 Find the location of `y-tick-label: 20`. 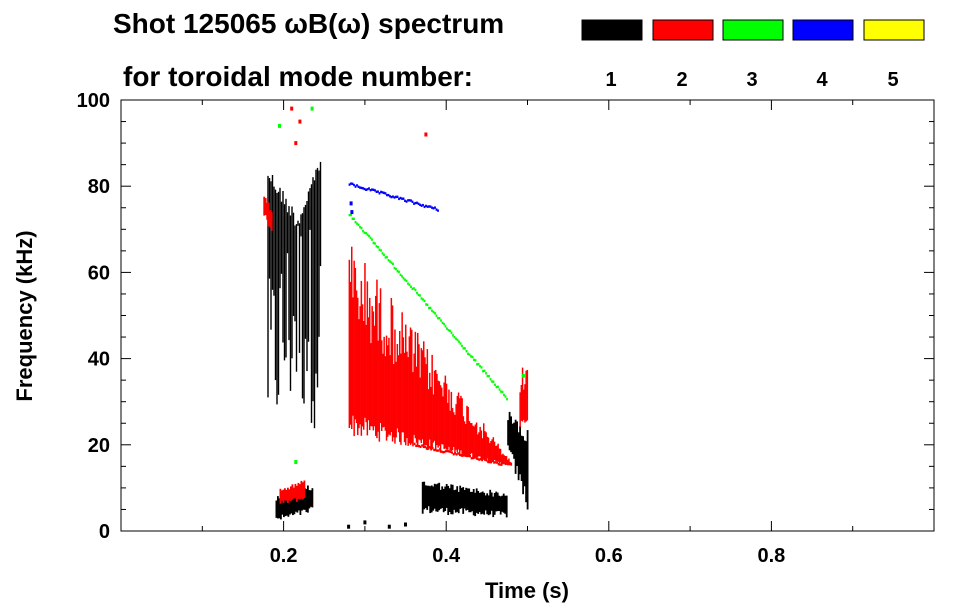

y-tick-label: 20 is located at coordinates (99, 446).